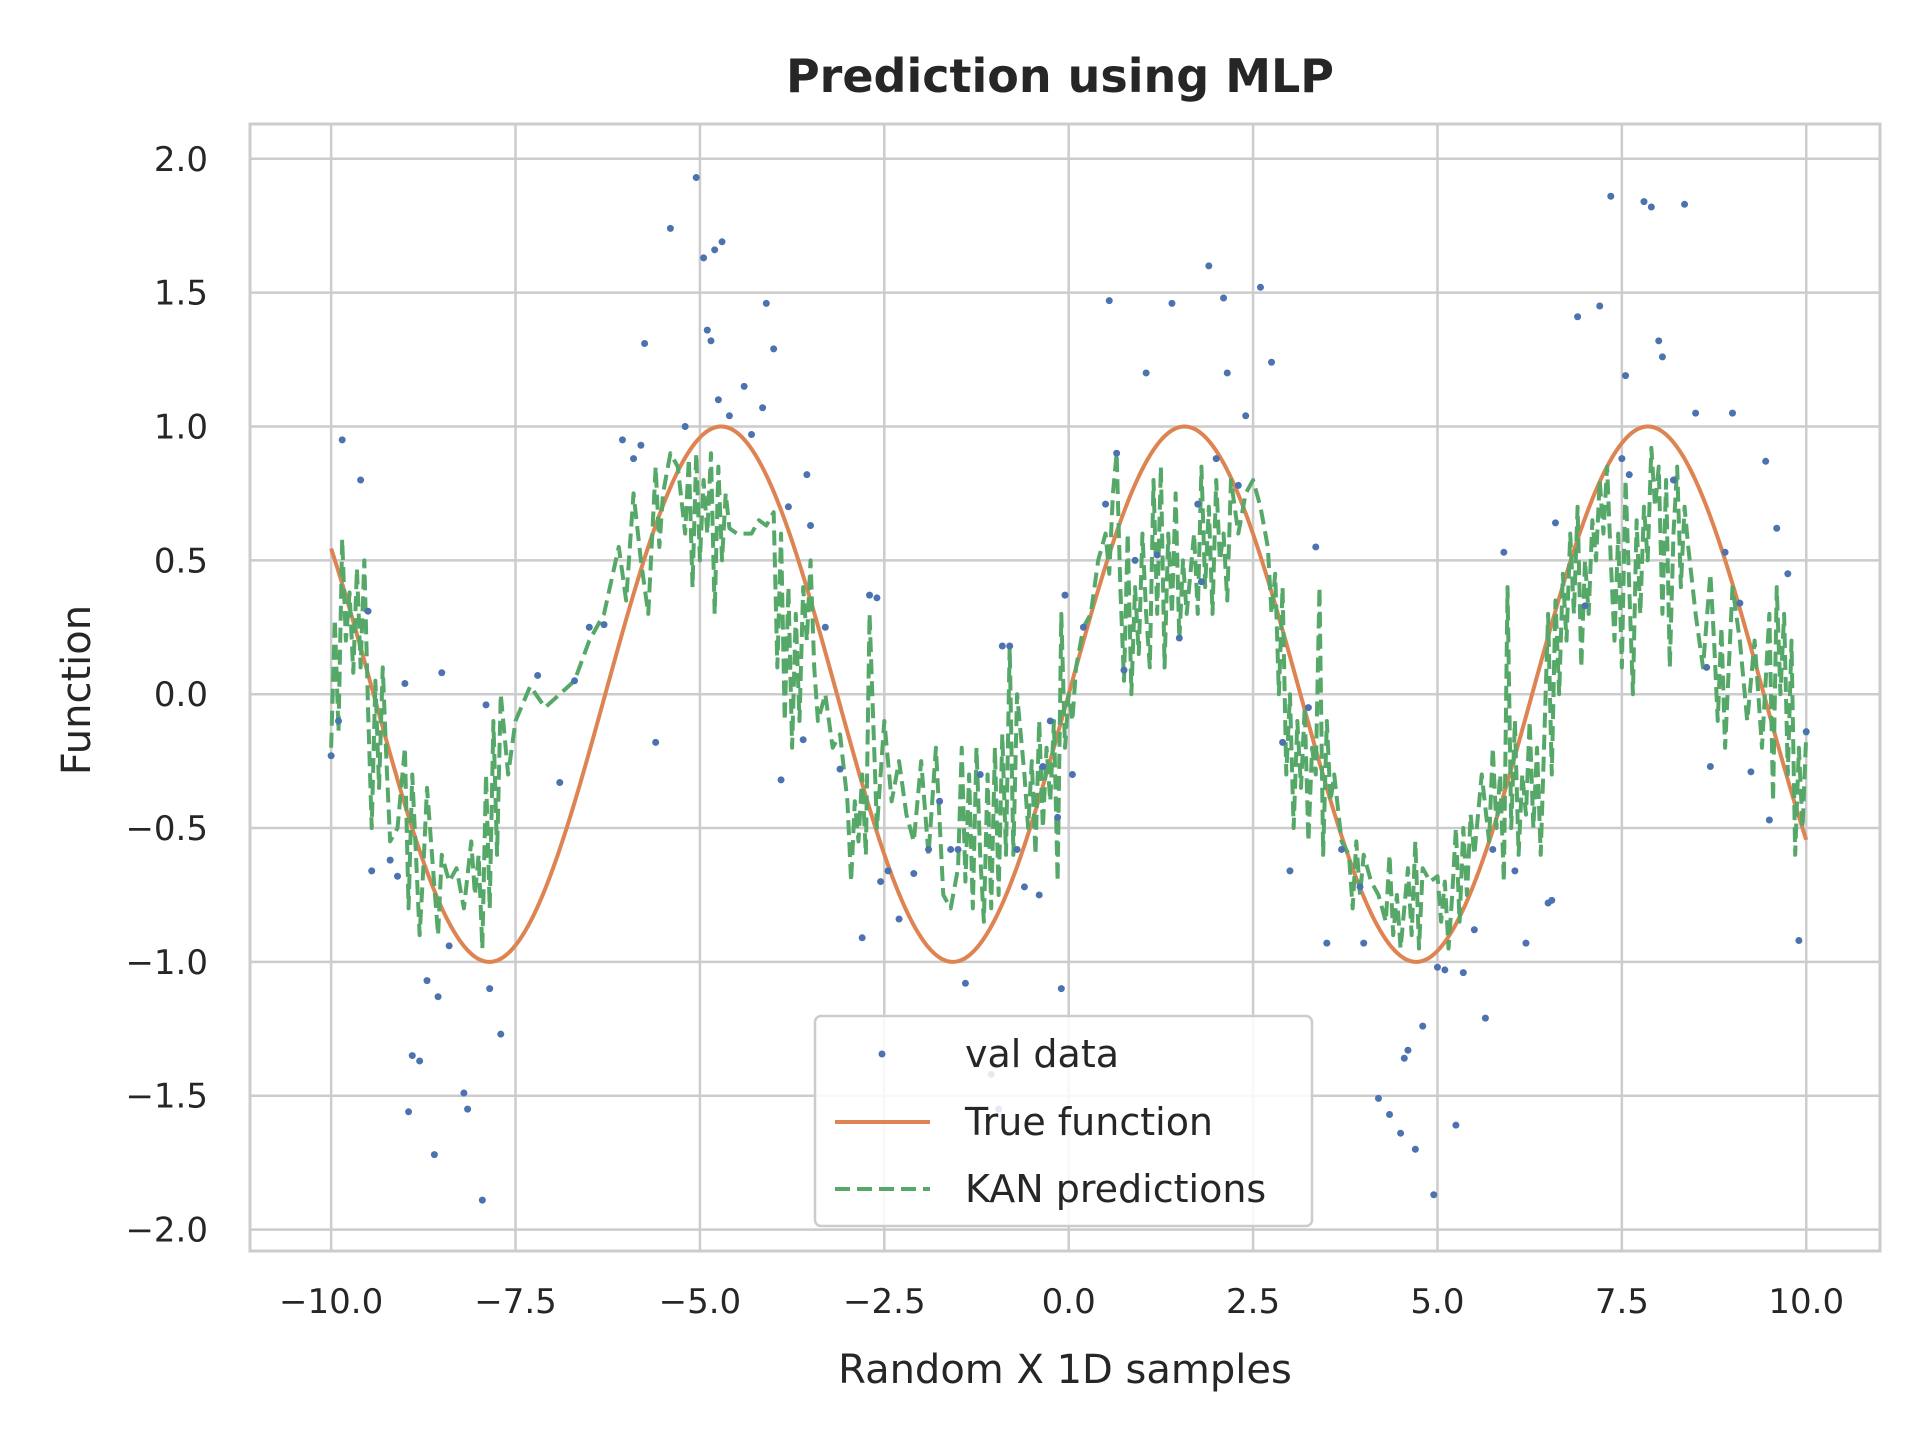 This screenshot has height=1440, width=1920. What do you see at coordinates (181, 695) in the screenshot?
I see `y-tick-label: 0.0` at bounding box center [181, 695].